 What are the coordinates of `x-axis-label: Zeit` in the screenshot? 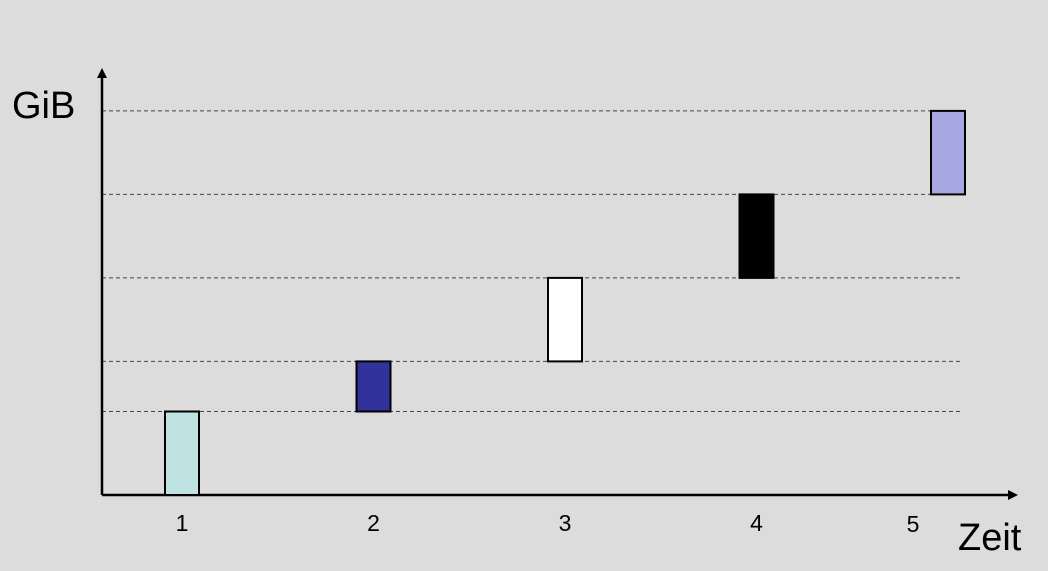 It's located at (990, 538).